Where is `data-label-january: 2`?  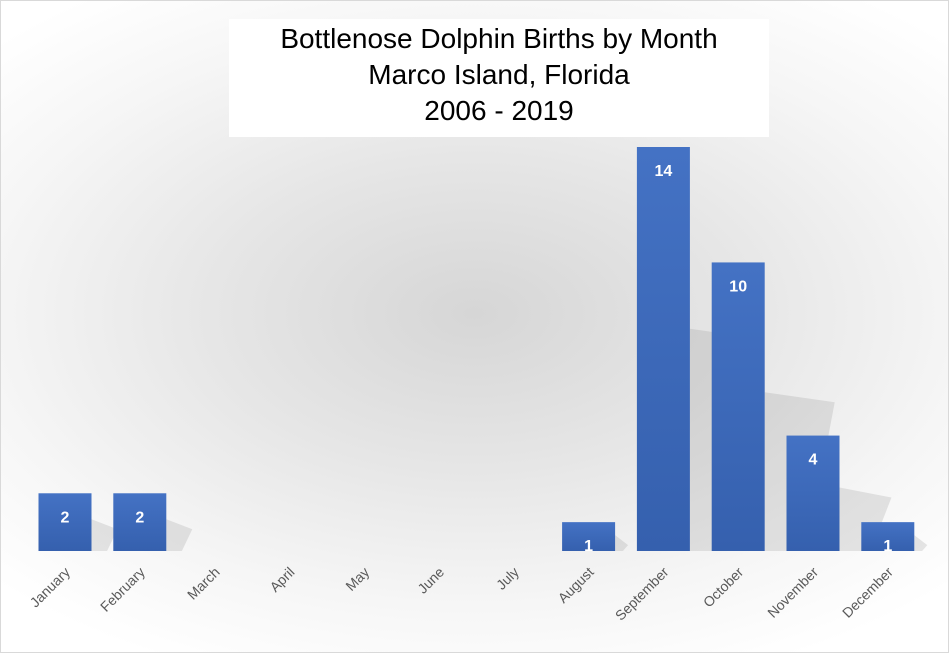
data-label-january: 2 is located at coordinates (65, 517).